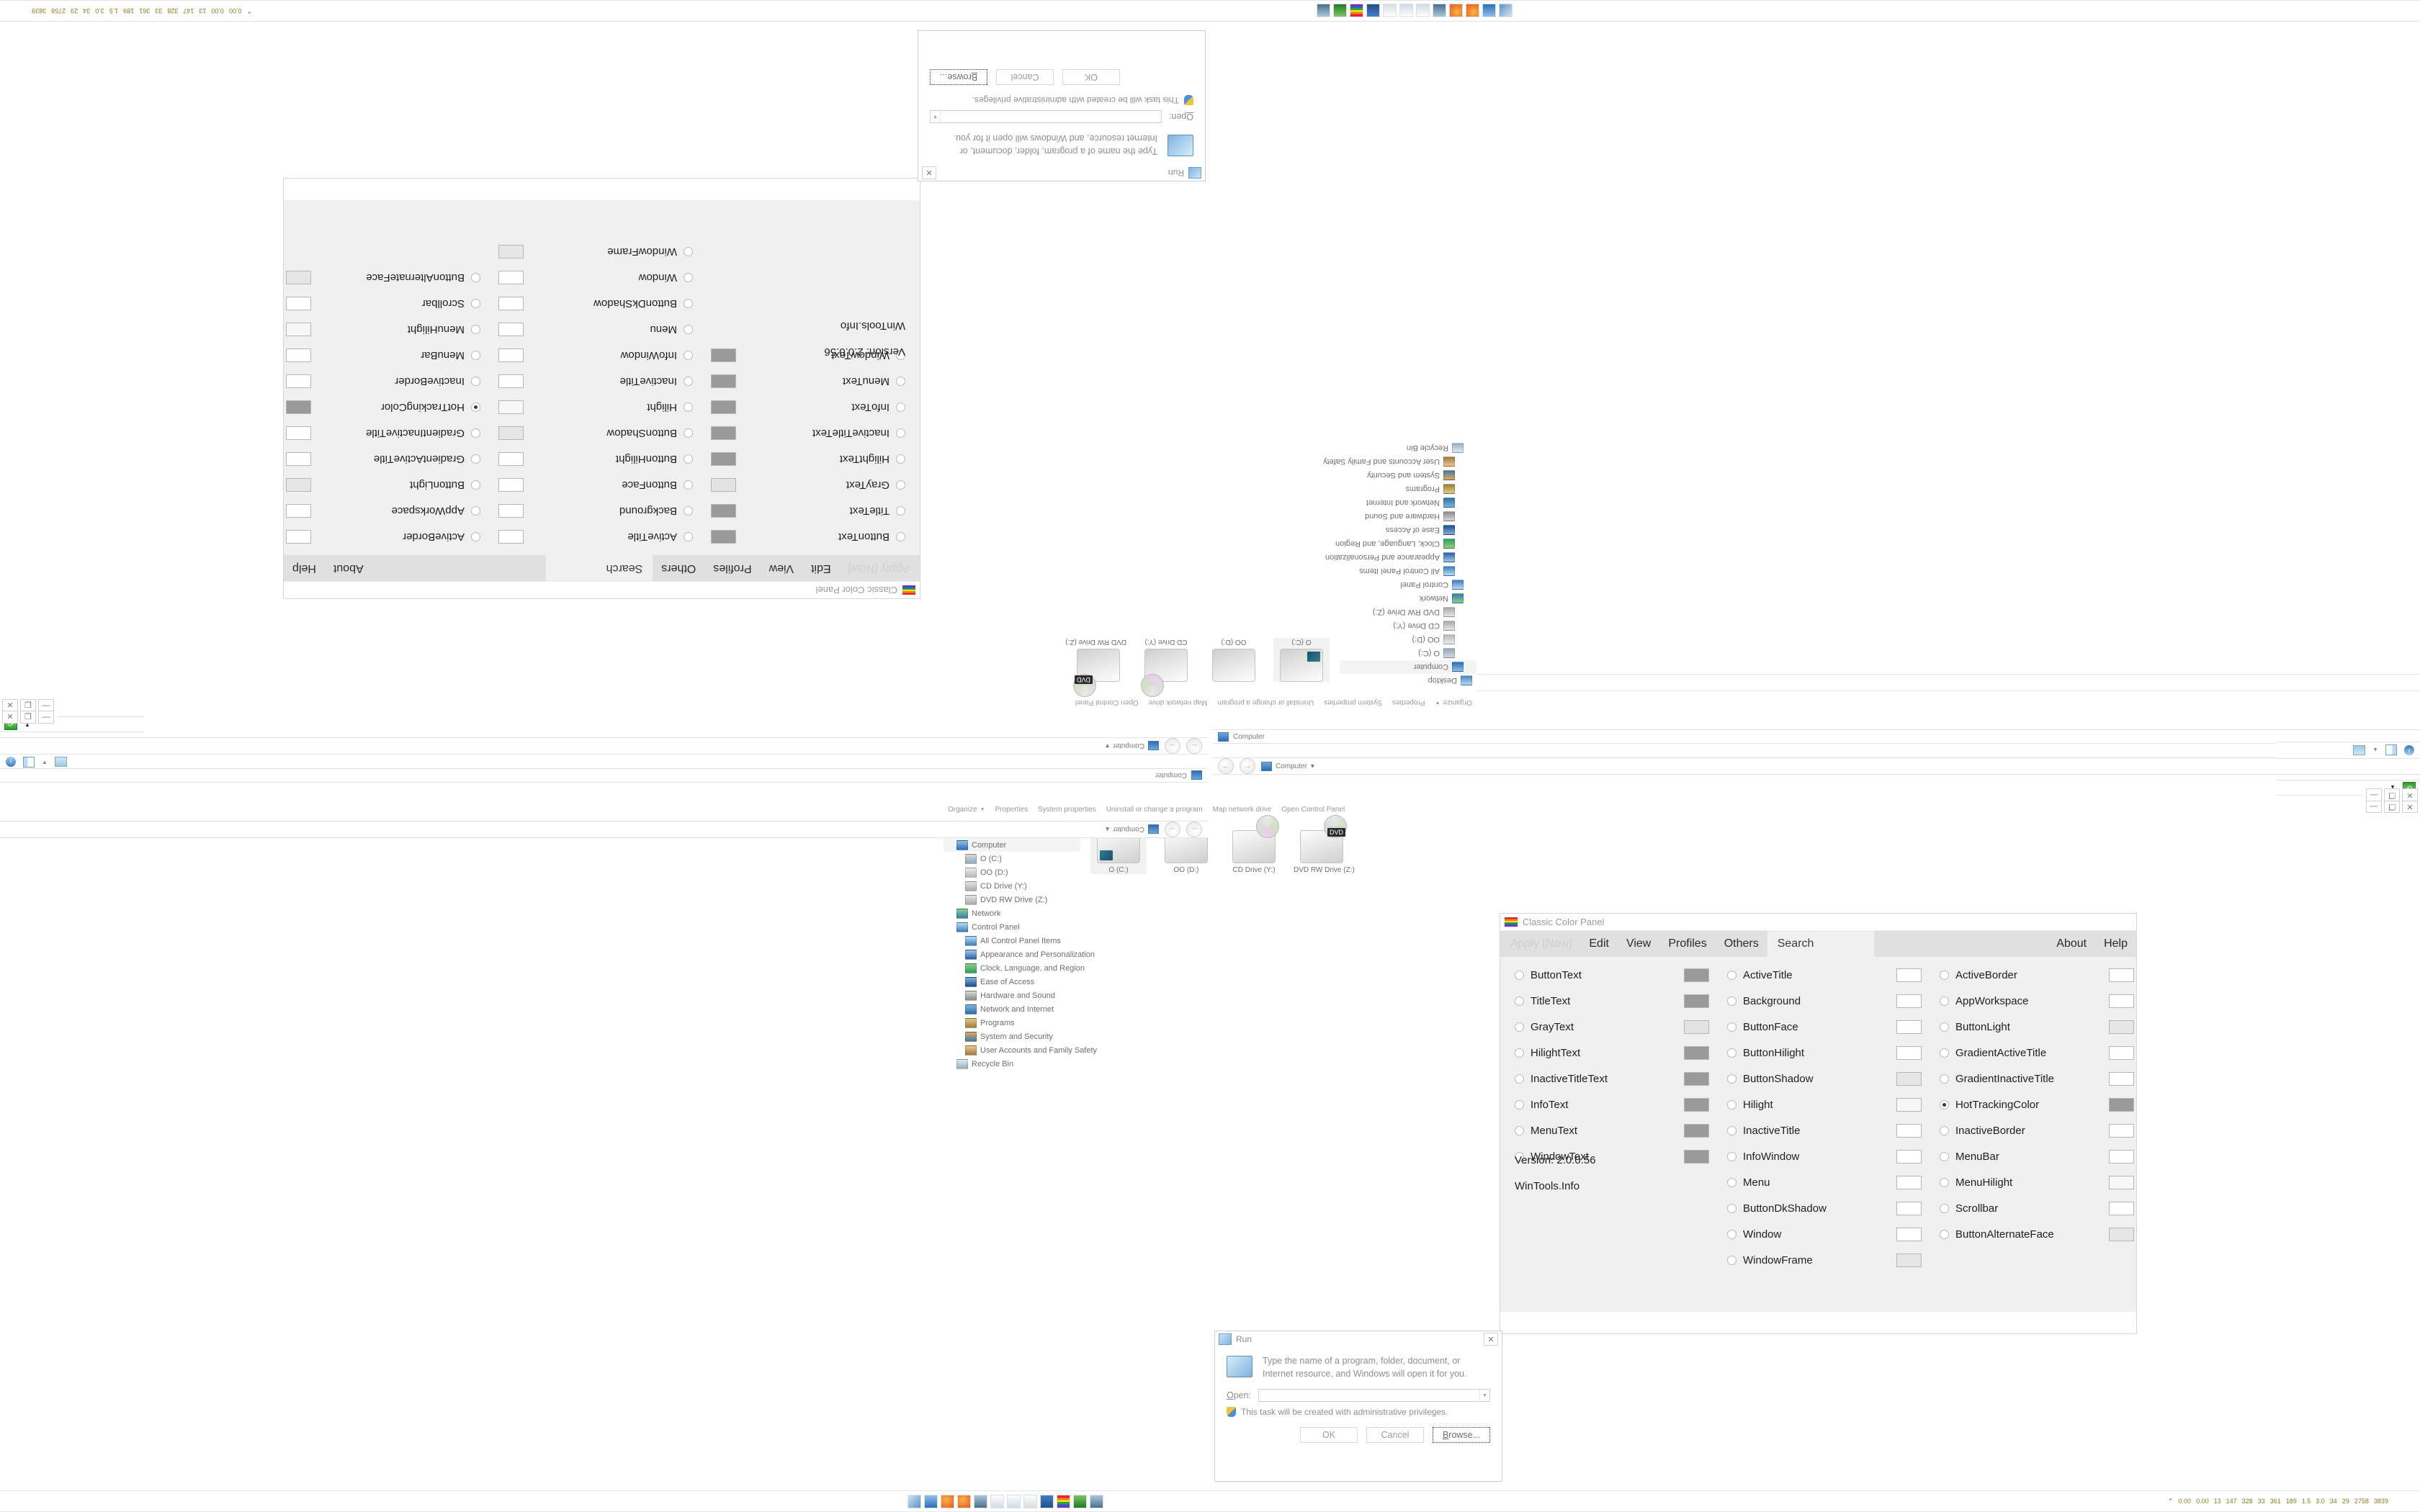 This screenshot has width=2420, height=1512. I want to click on color-row: AppWorkspace, so click(383, 511).